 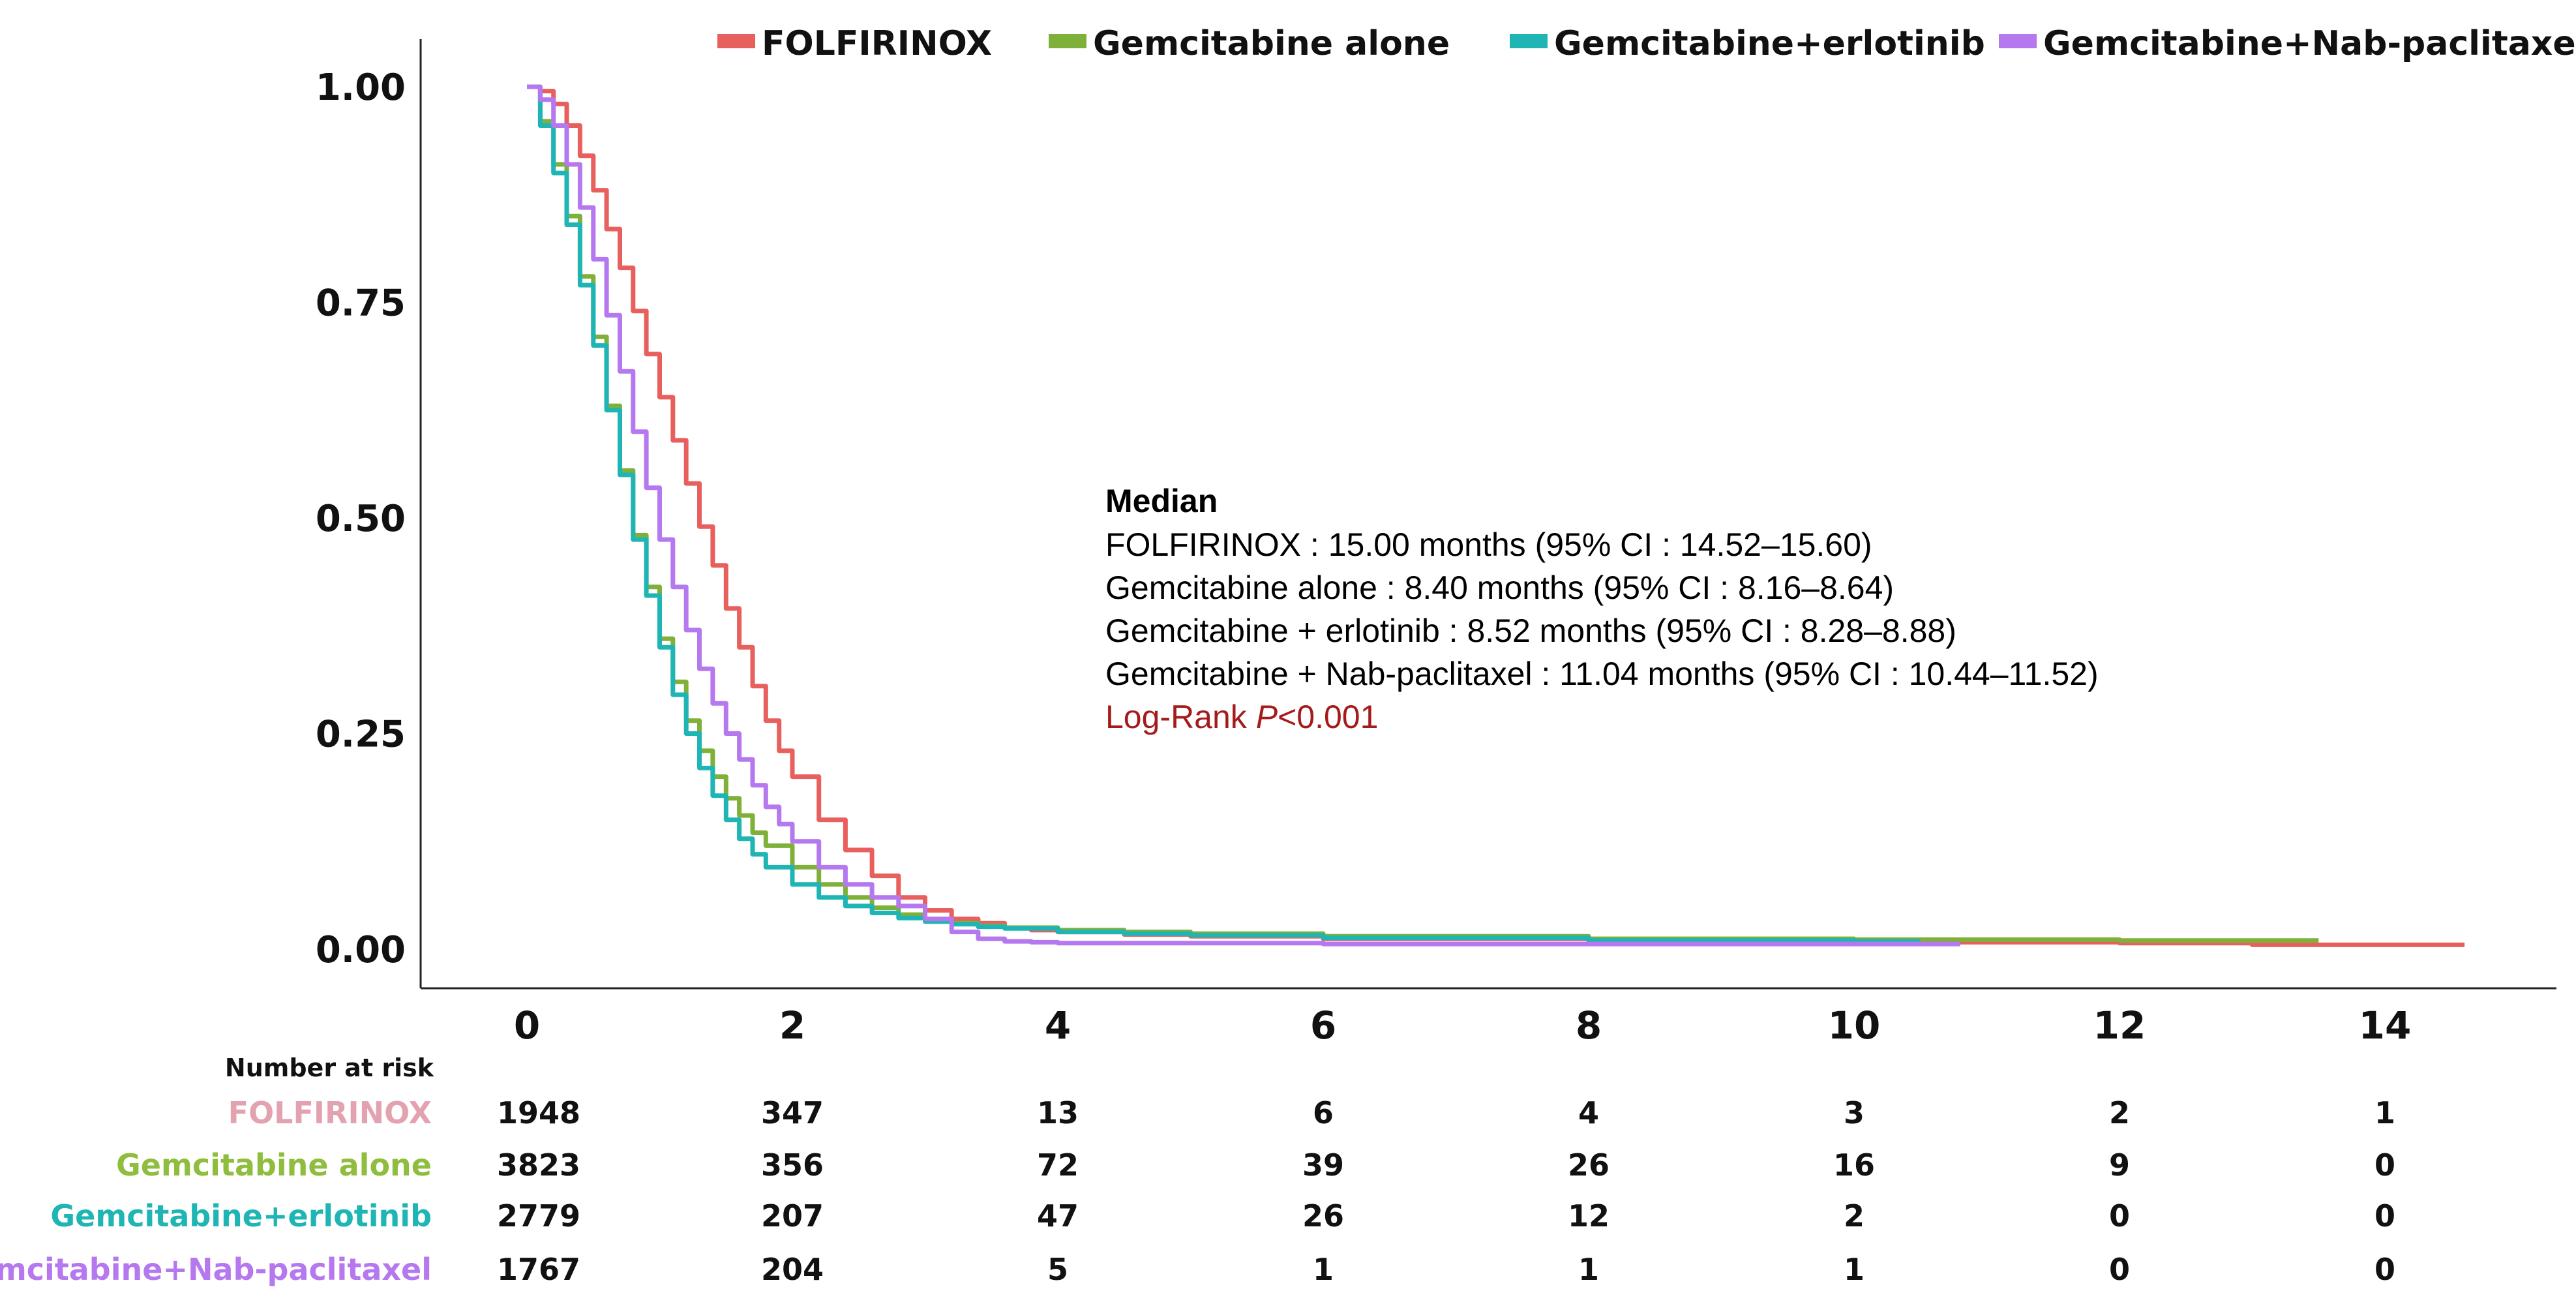 I want to click on risk-value-folfirinox-8: 4, so click(x=1588, y=1113).